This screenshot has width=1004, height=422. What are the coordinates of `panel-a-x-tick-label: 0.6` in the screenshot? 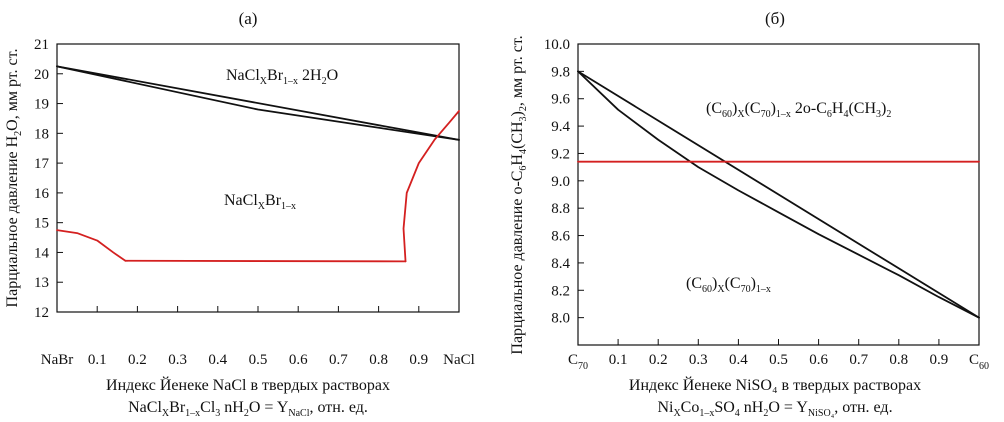 It's located at (298, 360).